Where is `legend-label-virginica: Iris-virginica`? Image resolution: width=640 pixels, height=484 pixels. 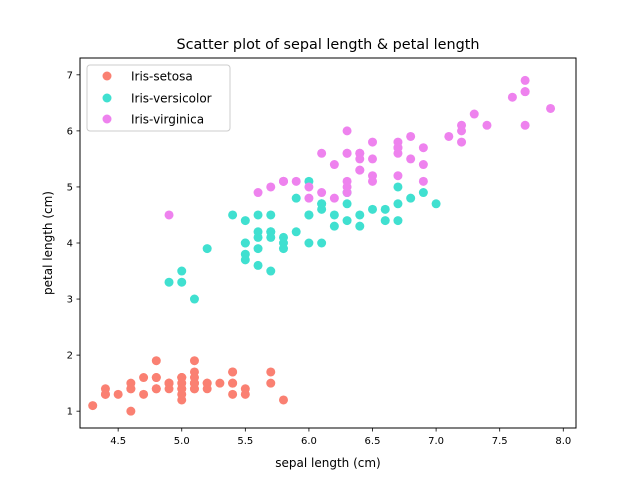 legend-label-virginica: Iris-virginica is located at coordinates (167, 120).